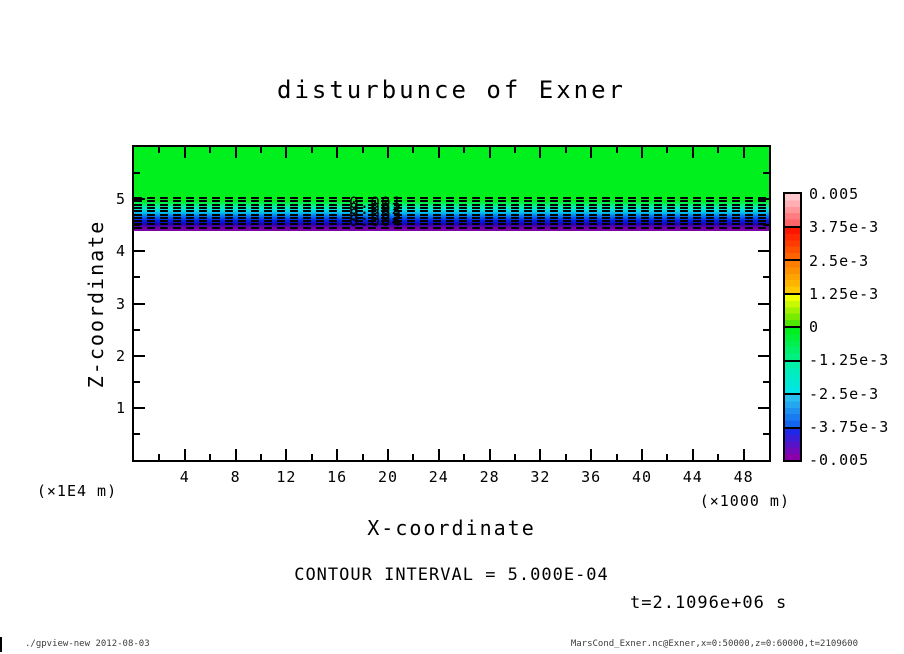 The width and height of the screenshot is (904, 654). Describe the element at coordinates (337, 477) in the screenshot. I see `x-tick-label: 16` at that location.